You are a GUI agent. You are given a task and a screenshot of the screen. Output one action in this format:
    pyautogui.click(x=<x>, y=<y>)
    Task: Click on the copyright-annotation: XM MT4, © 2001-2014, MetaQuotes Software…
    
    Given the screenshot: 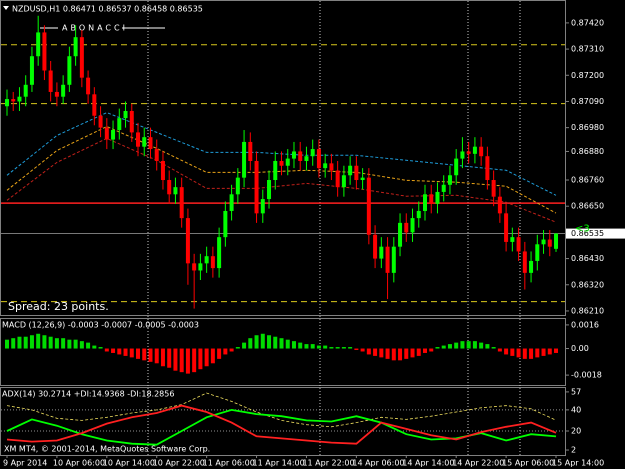 What is the action you would take?
    pyautogui.click(x=107, y=449)
    